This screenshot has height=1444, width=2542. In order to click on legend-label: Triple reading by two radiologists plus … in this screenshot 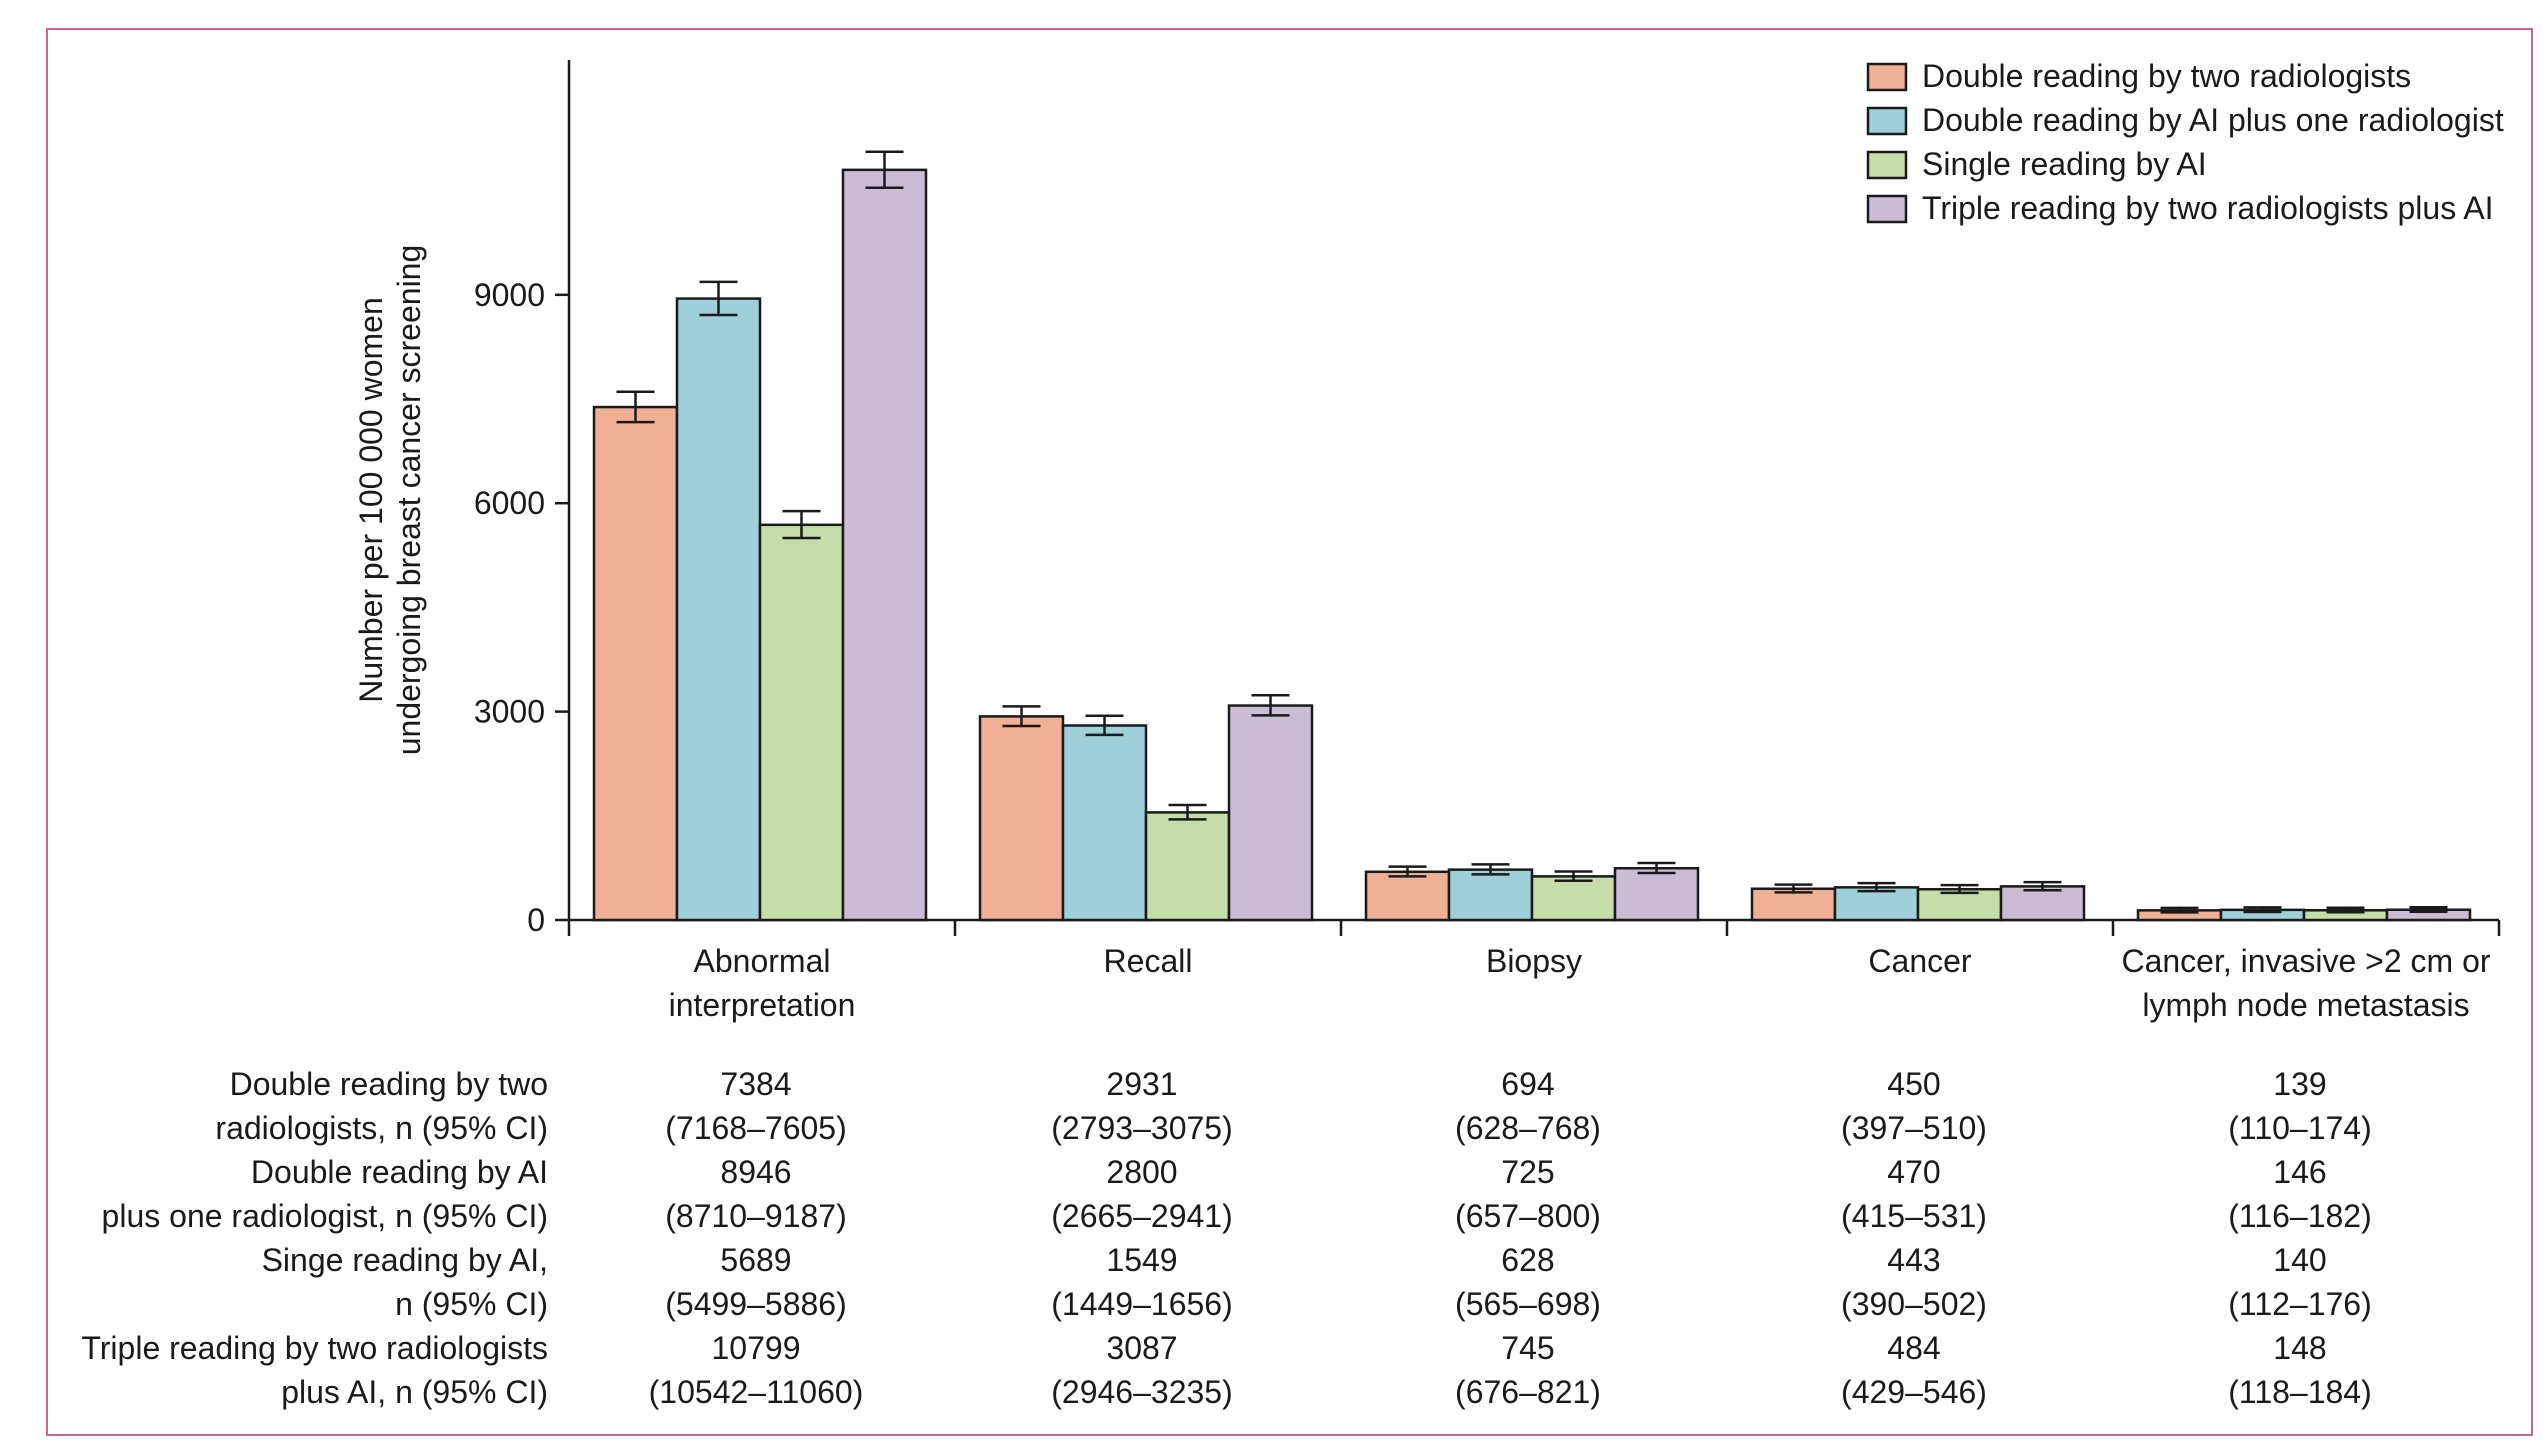, I will do `click(2208, 208)`.